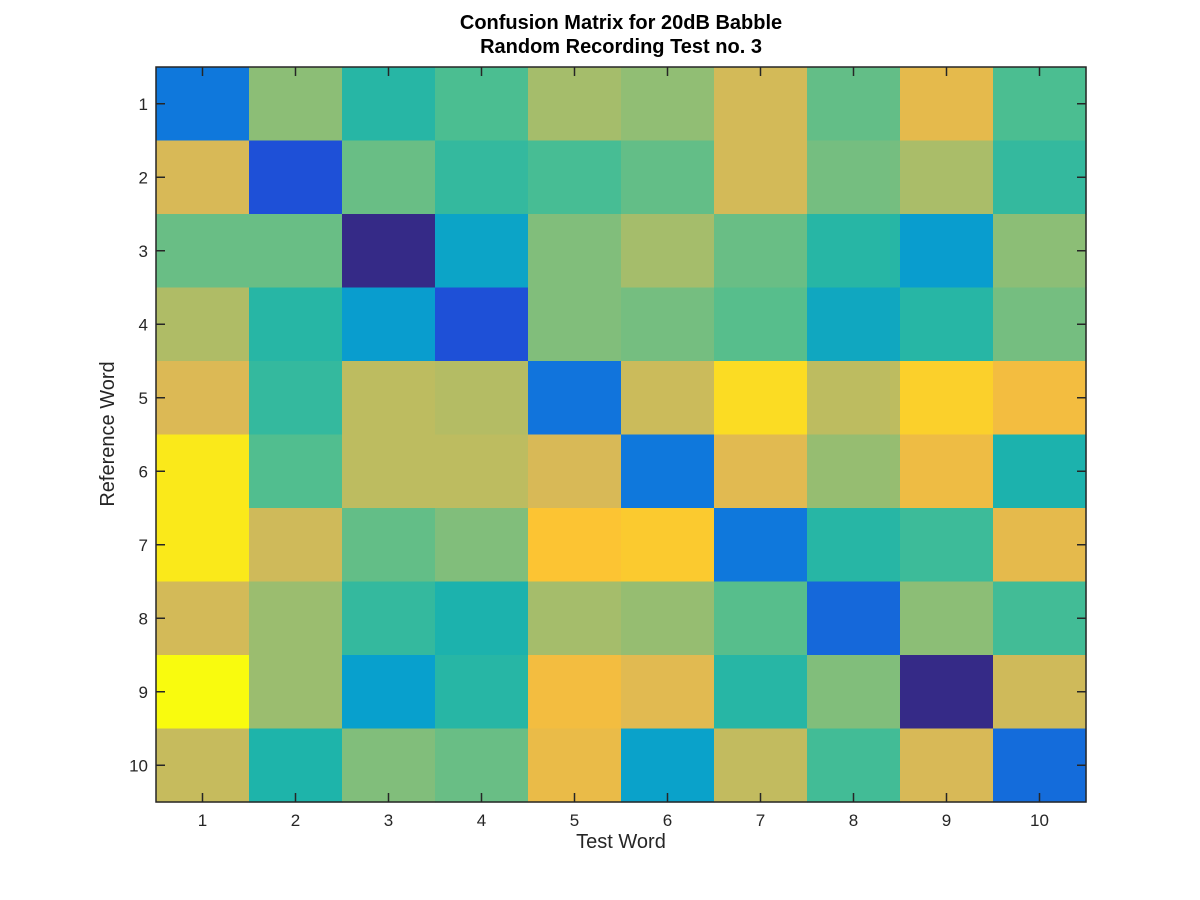 The image size is (1200, 900). I want to click on heatmap-cell-r9-c4, so click(482, 692).